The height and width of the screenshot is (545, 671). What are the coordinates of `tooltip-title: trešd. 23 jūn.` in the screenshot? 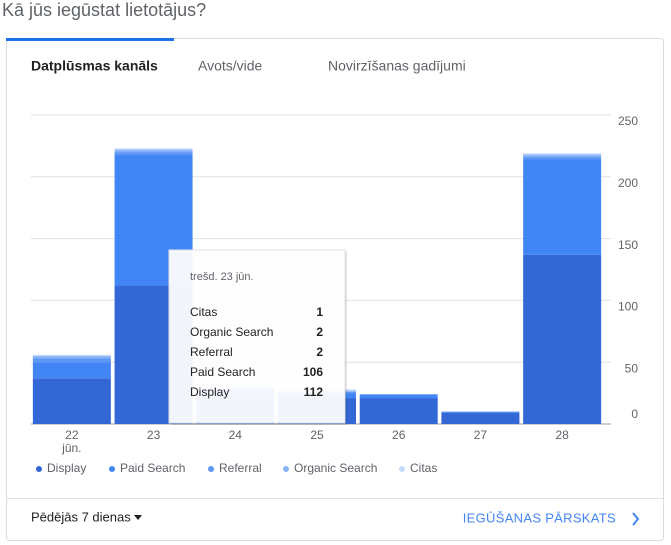 It's located at (222, 277).